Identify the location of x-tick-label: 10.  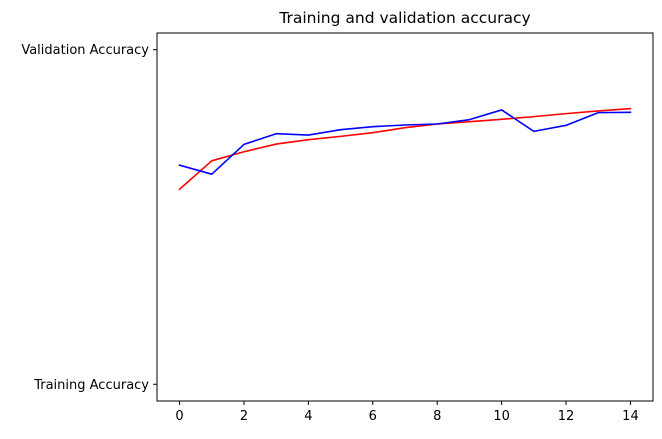
(501, 416).